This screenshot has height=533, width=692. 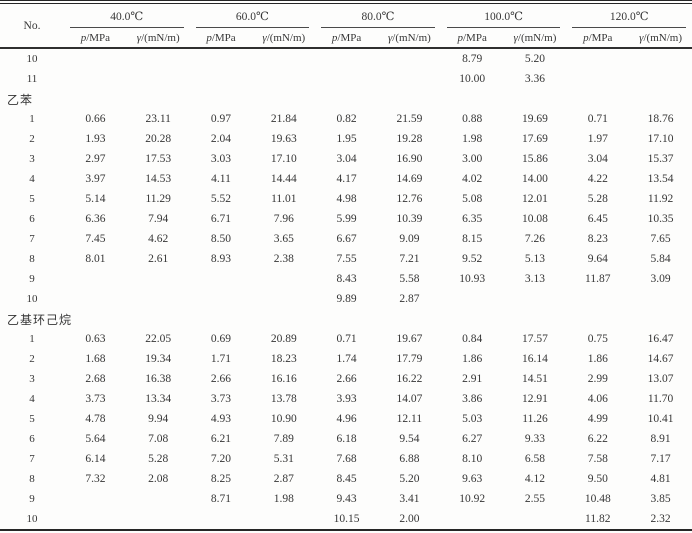 I want to click on pressure-value-cell: 1.86, so click(x=472, y=359).